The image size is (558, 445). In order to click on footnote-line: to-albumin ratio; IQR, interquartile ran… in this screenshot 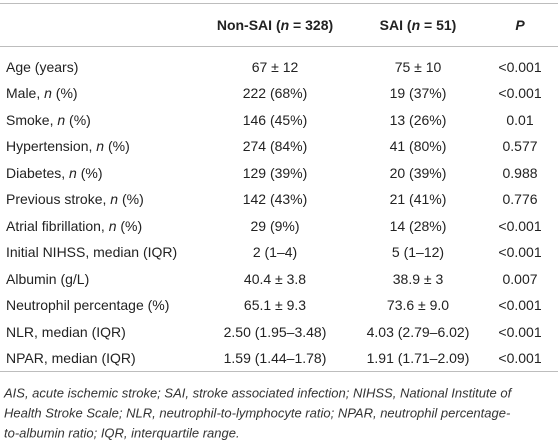, I will do `click(122, 433)`.